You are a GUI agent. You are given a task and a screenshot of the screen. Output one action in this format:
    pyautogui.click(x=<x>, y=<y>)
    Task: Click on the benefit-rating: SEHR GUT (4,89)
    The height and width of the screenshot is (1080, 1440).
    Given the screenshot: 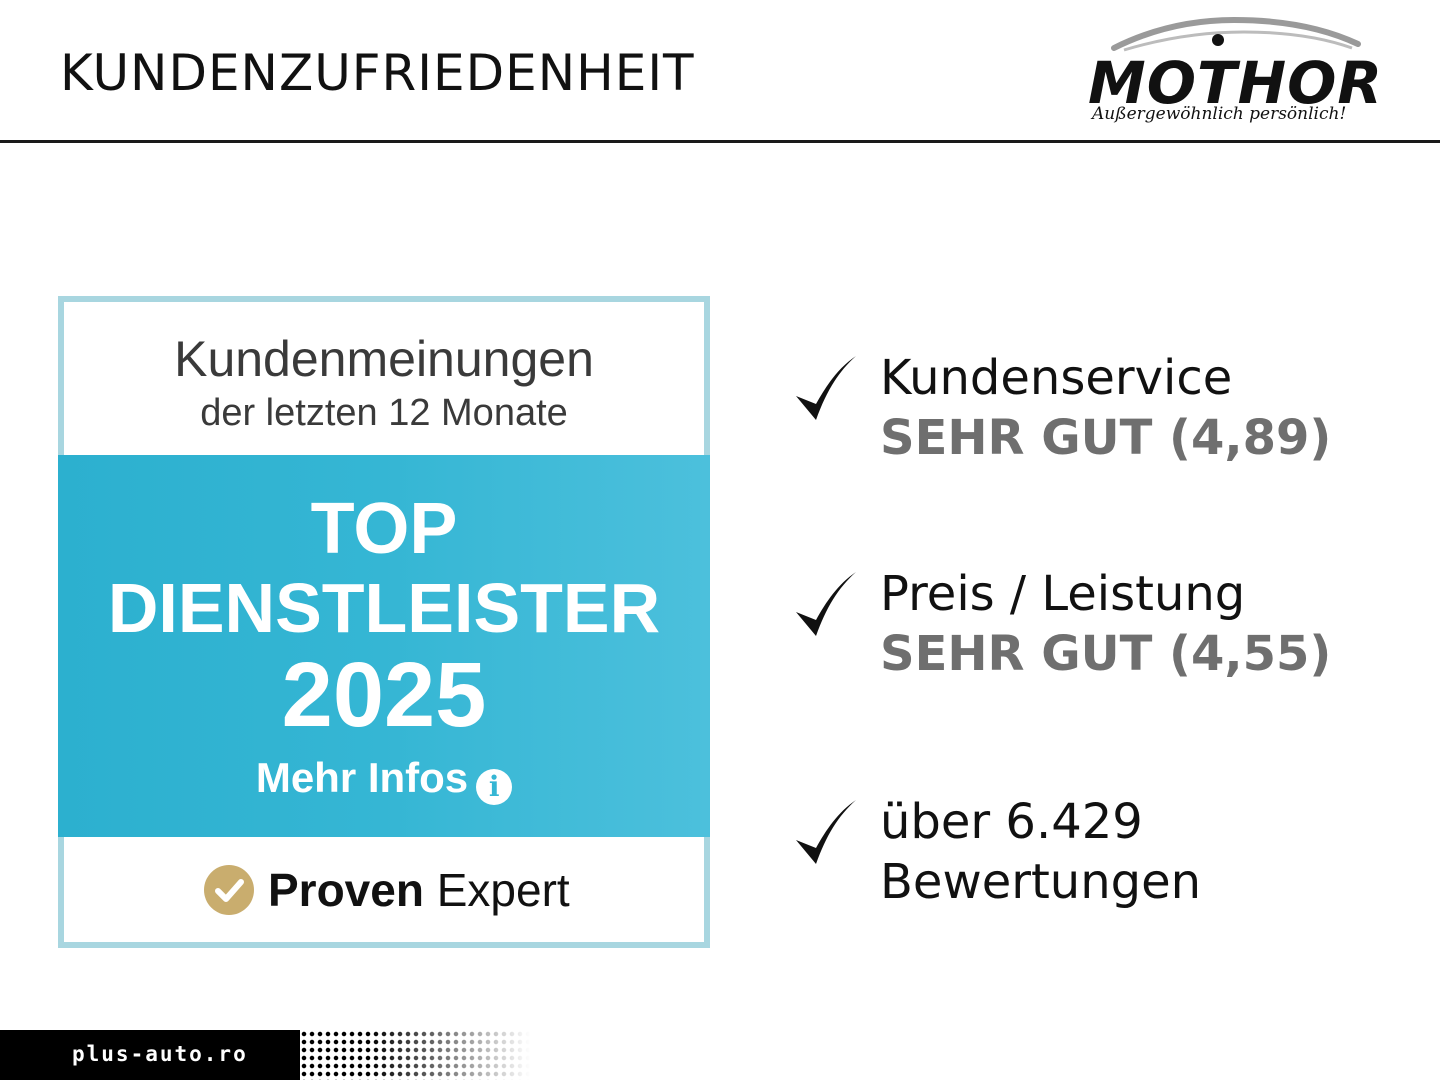 What is the action you would take?
    pyautogui.click(x=1106, y=438)
    